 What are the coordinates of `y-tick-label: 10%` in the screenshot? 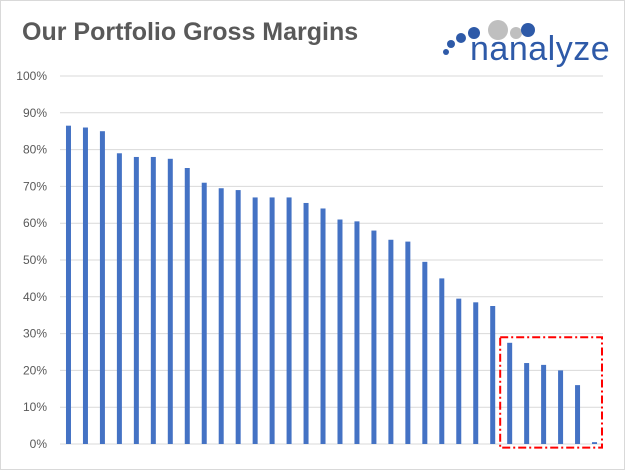 It's located at (35, 407).